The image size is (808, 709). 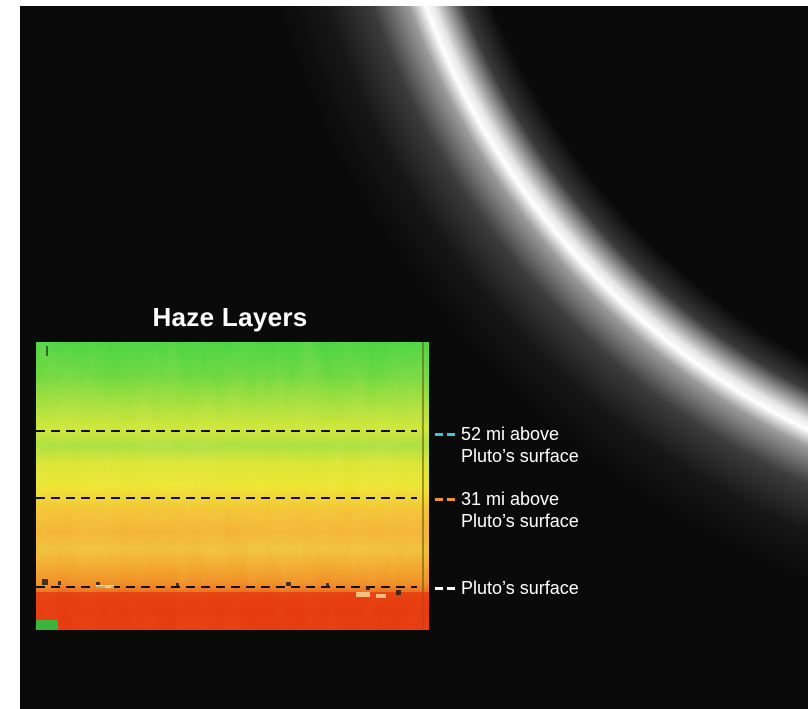 I want to click on legend-surface-line1: Pluto’s surface, so click(x=520, y=588).